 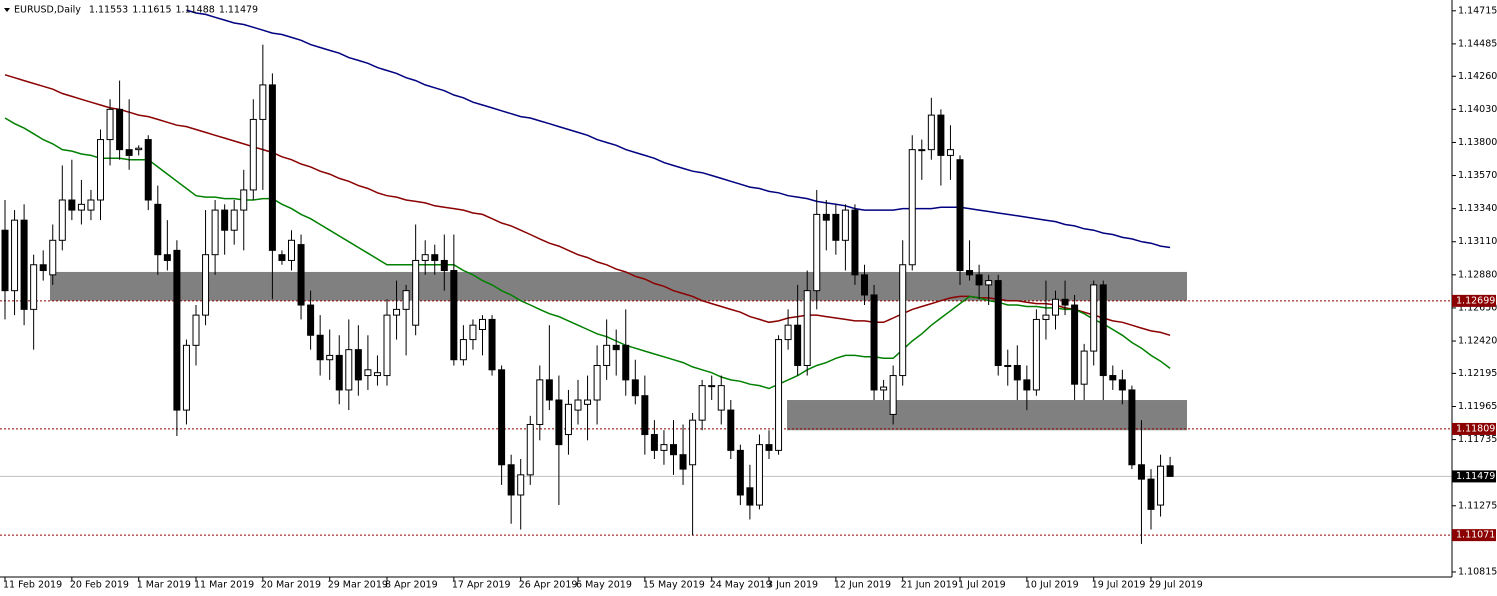 I want to click on x-tick-label: 8 Apr 2019, so click(x=411, y=585).